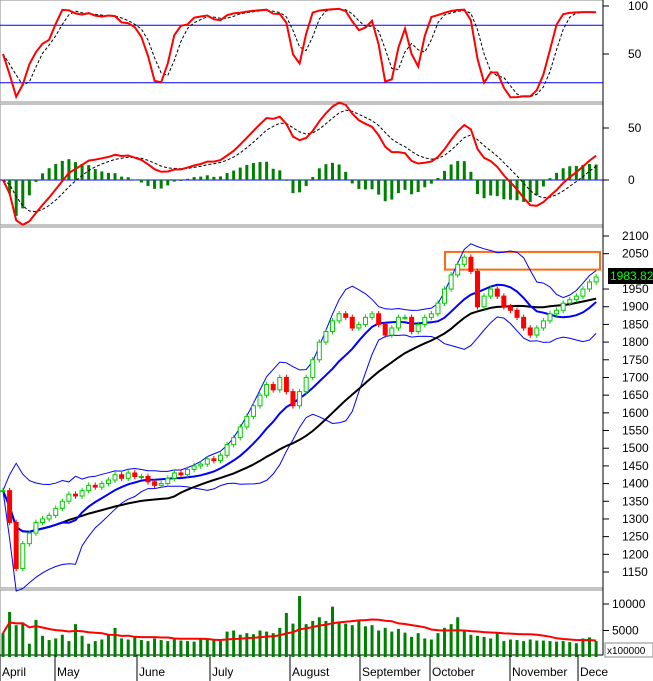  Describe the element at coordinates (299, 161) in the screenshot. I see `macd-signal-line` at that location.